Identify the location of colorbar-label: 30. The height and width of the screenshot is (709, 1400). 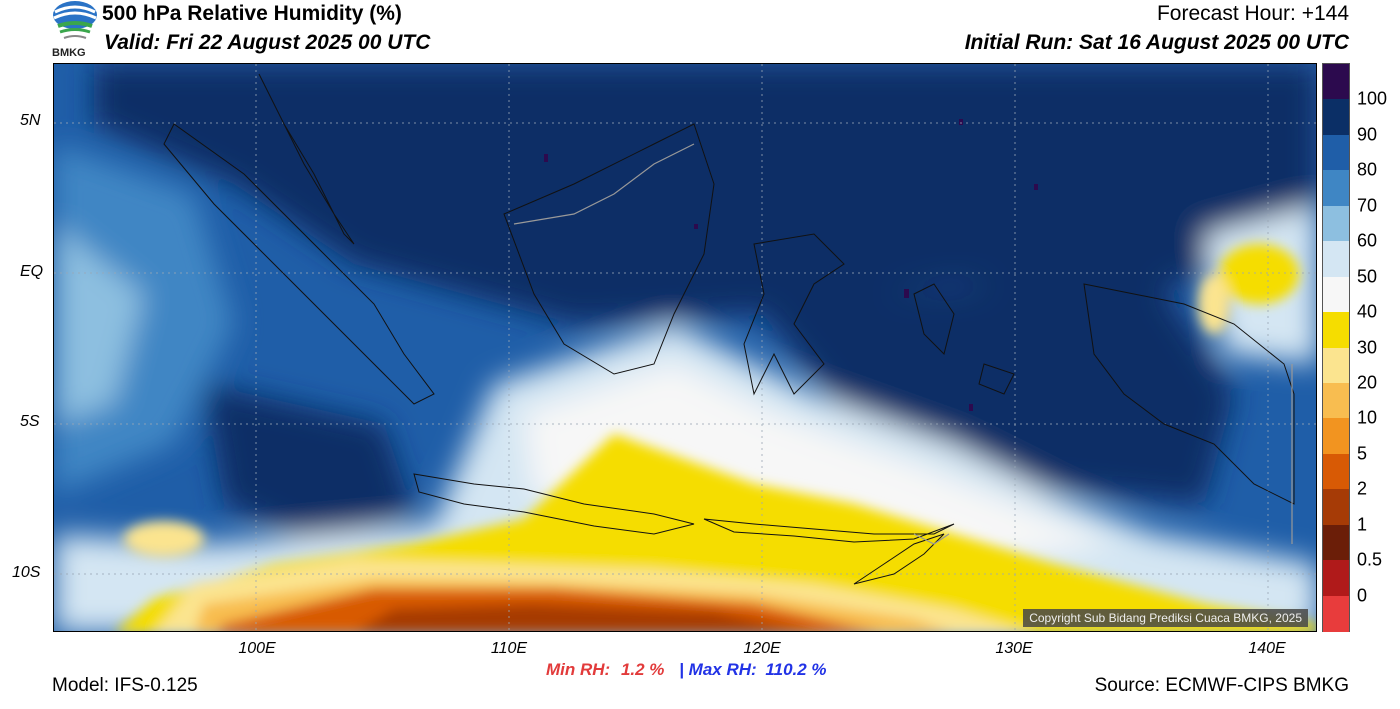
(1367, 347).